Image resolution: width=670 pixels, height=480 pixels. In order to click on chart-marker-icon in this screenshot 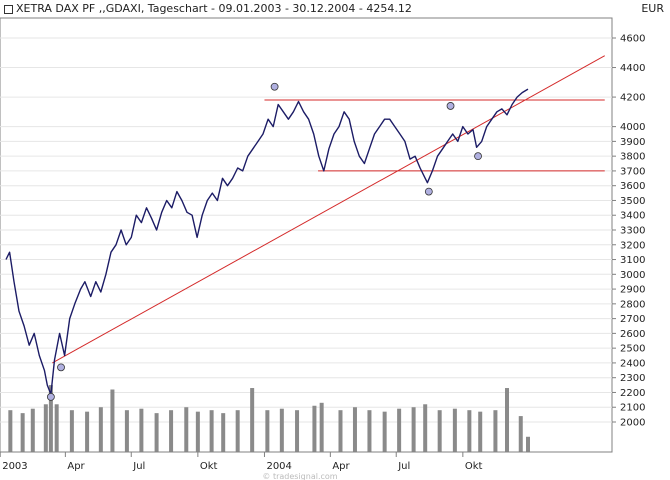, I will do `click(8, 9)`.